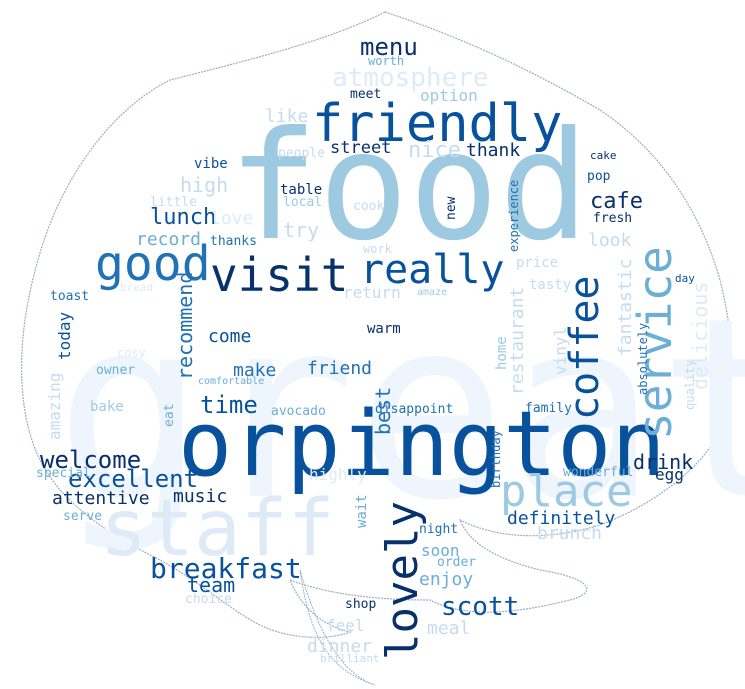 This screenshot has width=745, height=689. What do you see at coordinates (517, 340) in the screenshot?
I see `word-restaurant: restaurant` at bounding box center [517, 340].